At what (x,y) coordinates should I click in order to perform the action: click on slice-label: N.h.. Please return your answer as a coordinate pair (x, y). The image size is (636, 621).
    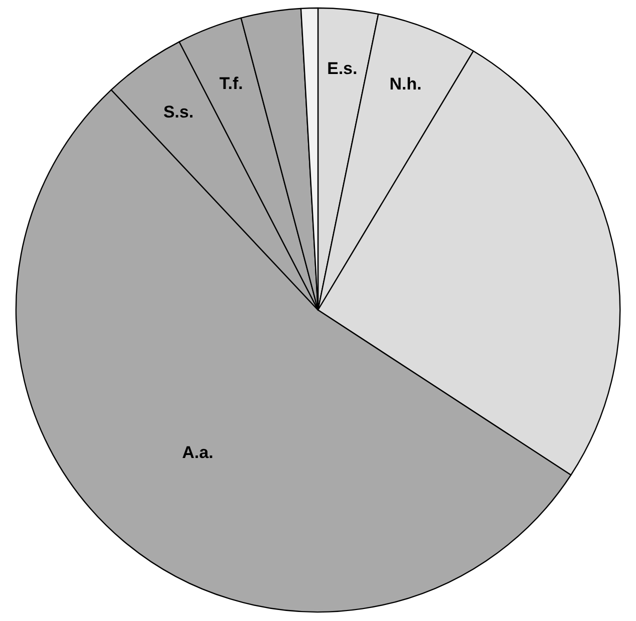
    Looking at the image, I should click on (405, 84).